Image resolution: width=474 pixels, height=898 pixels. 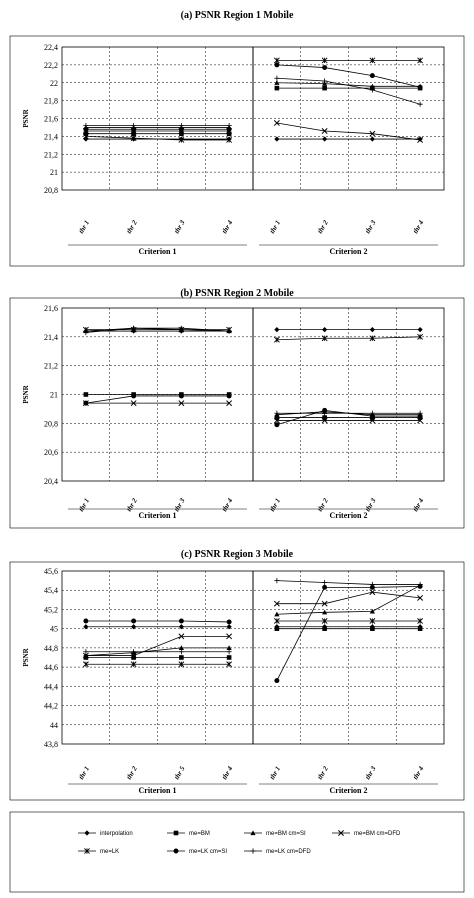 I want to click on y-tick-label: 44,6, so click(x=51, y=667).